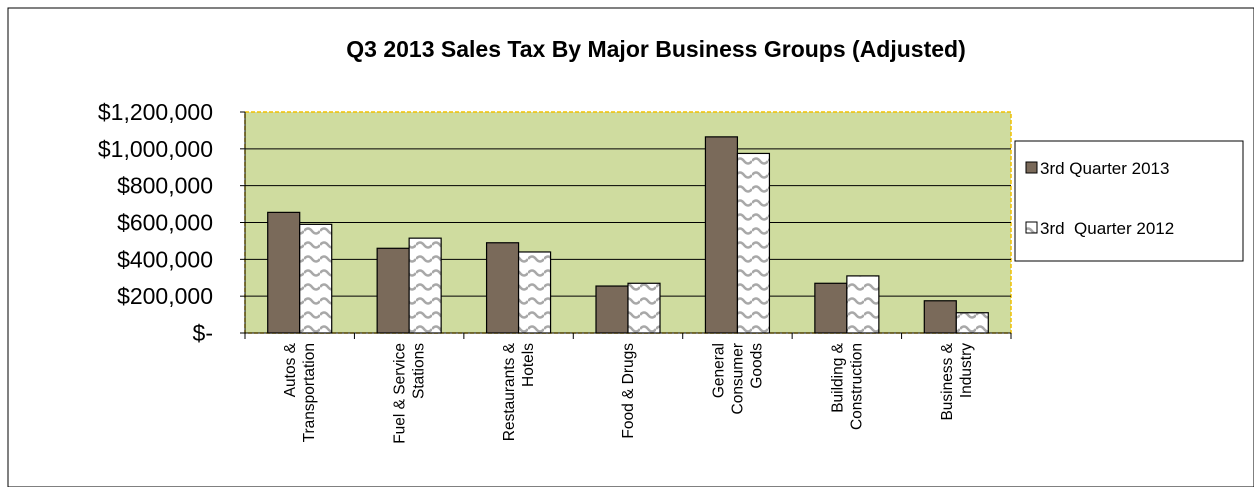  I want to click on x-tick-label: Restaurants & Hotels, so click(519, 391).